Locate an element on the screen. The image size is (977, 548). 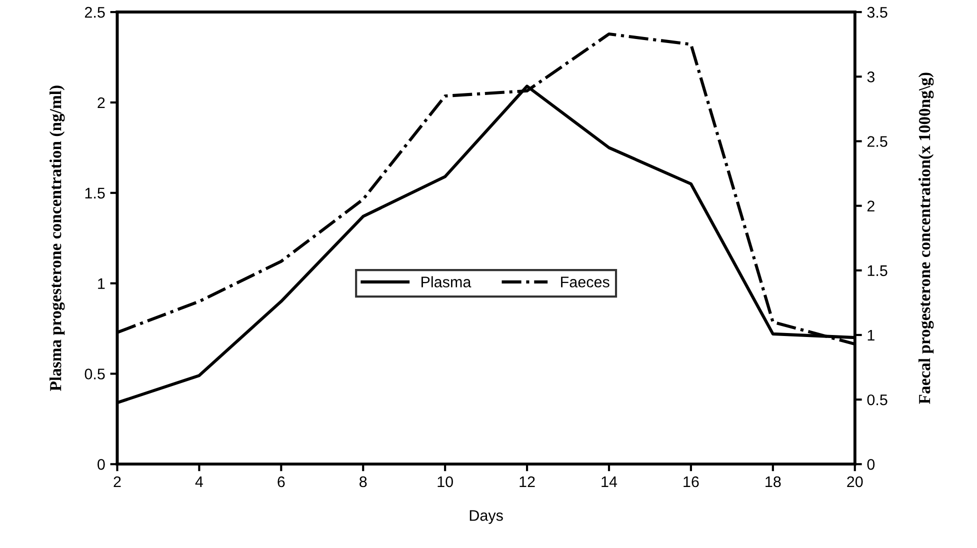
y-tick-label: 0.5 is located at coordinates (94, 374).